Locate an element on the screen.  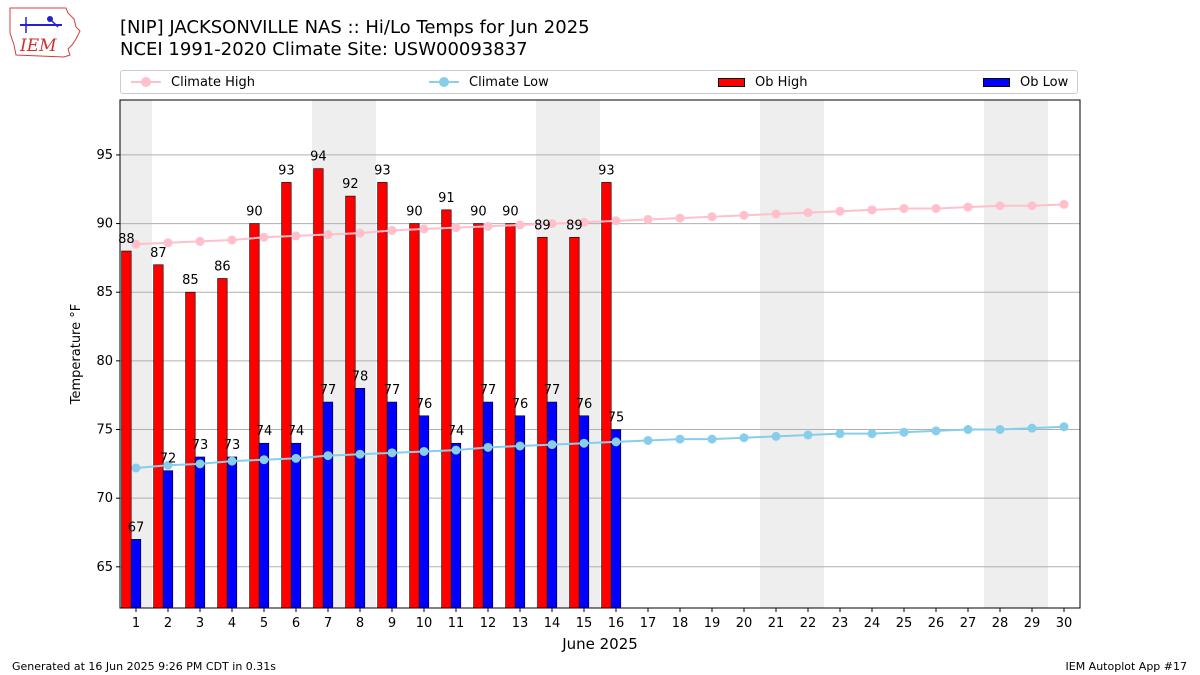
x-tick-label-17: 17 is located at coordinates (648, 623).